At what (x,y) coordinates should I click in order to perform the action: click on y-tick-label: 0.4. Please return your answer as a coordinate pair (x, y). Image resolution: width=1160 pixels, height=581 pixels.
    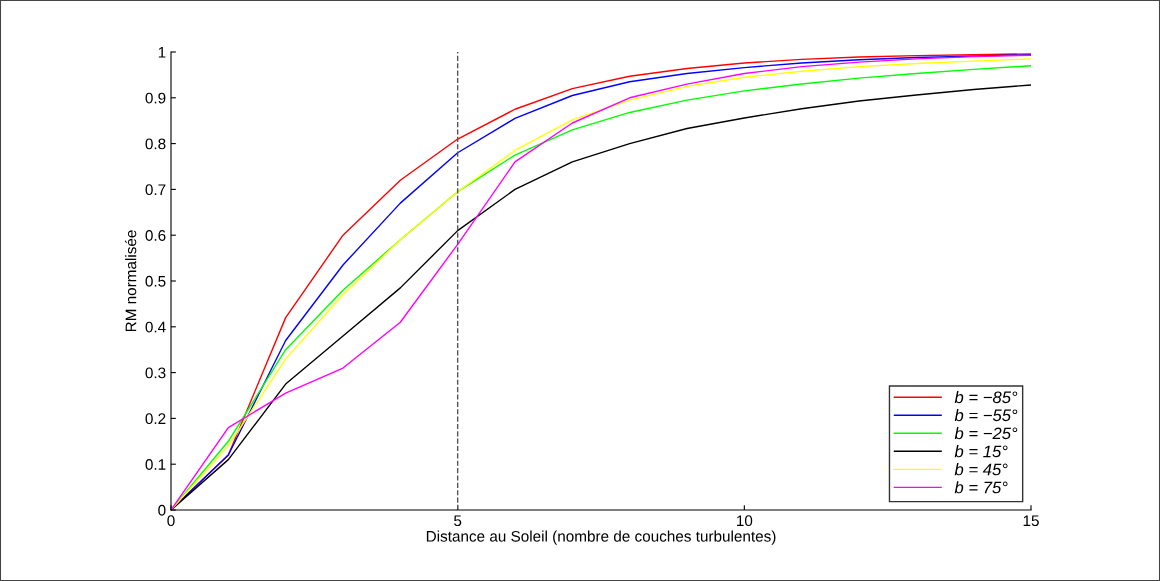
    Looking at the image, I should click on (155, 327).